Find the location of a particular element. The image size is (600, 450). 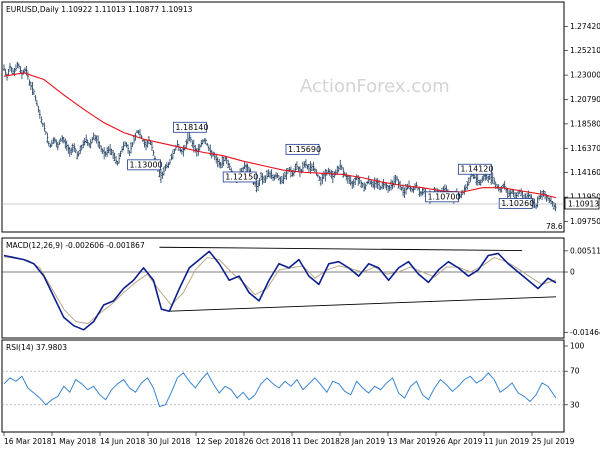

price-annotation-label: 1.12150 is located at coordinates (241, 176).